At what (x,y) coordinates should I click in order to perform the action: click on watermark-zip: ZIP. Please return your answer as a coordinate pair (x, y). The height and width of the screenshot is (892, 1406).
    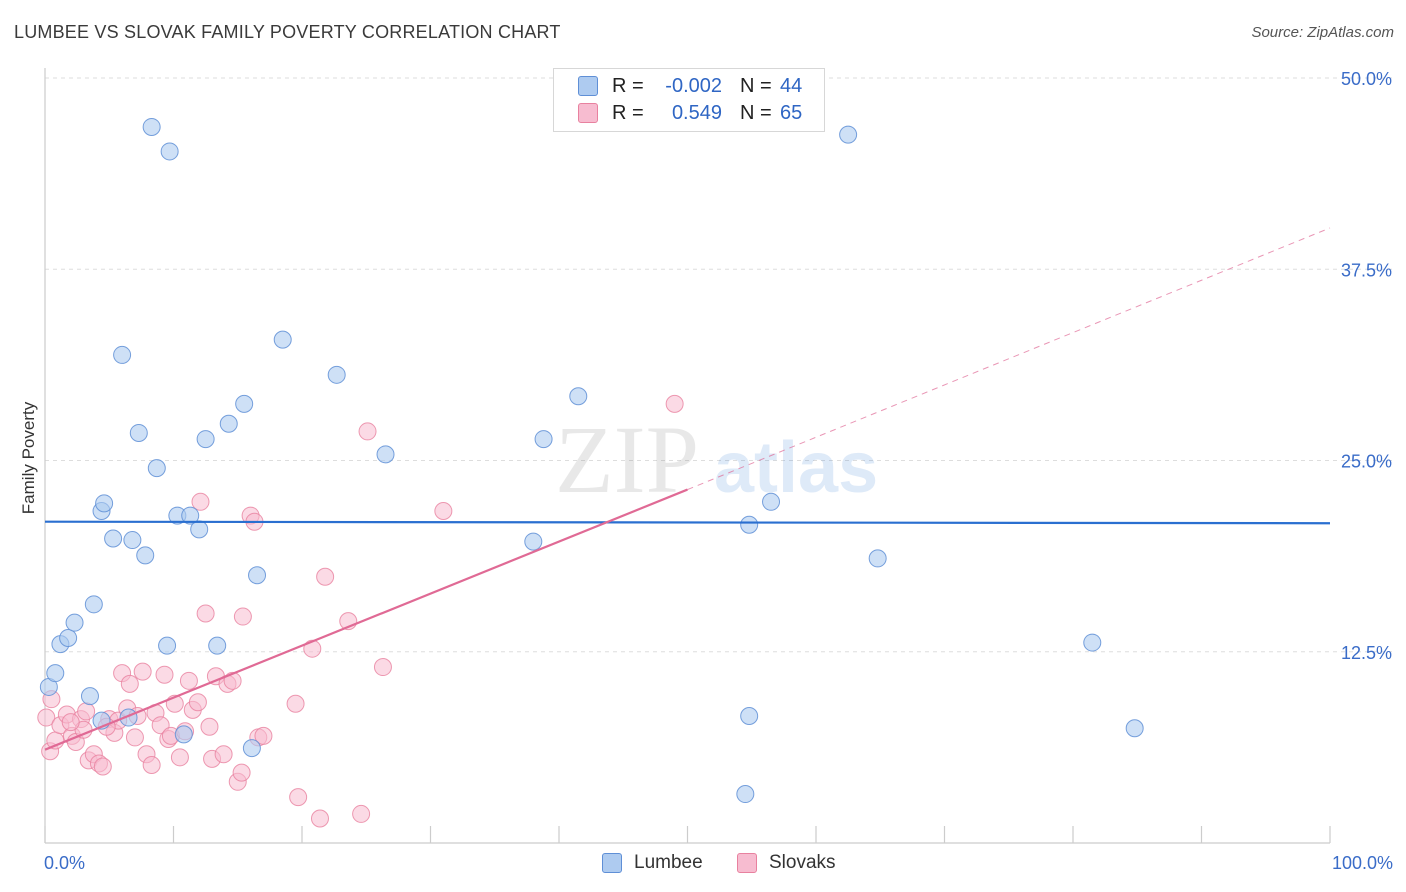
    Looking at the image, I should click on (627, 459).